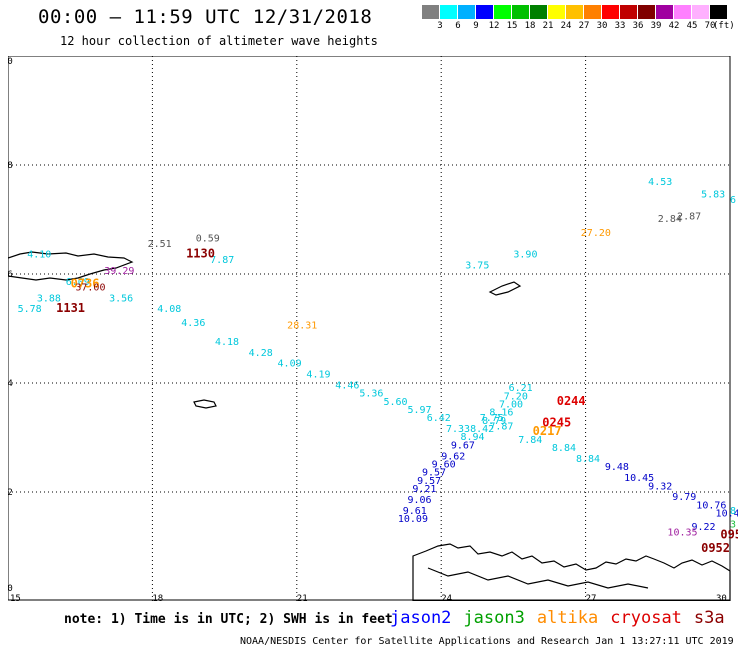  I want to click on wave-height-label: 10.76, so click(711, 505).